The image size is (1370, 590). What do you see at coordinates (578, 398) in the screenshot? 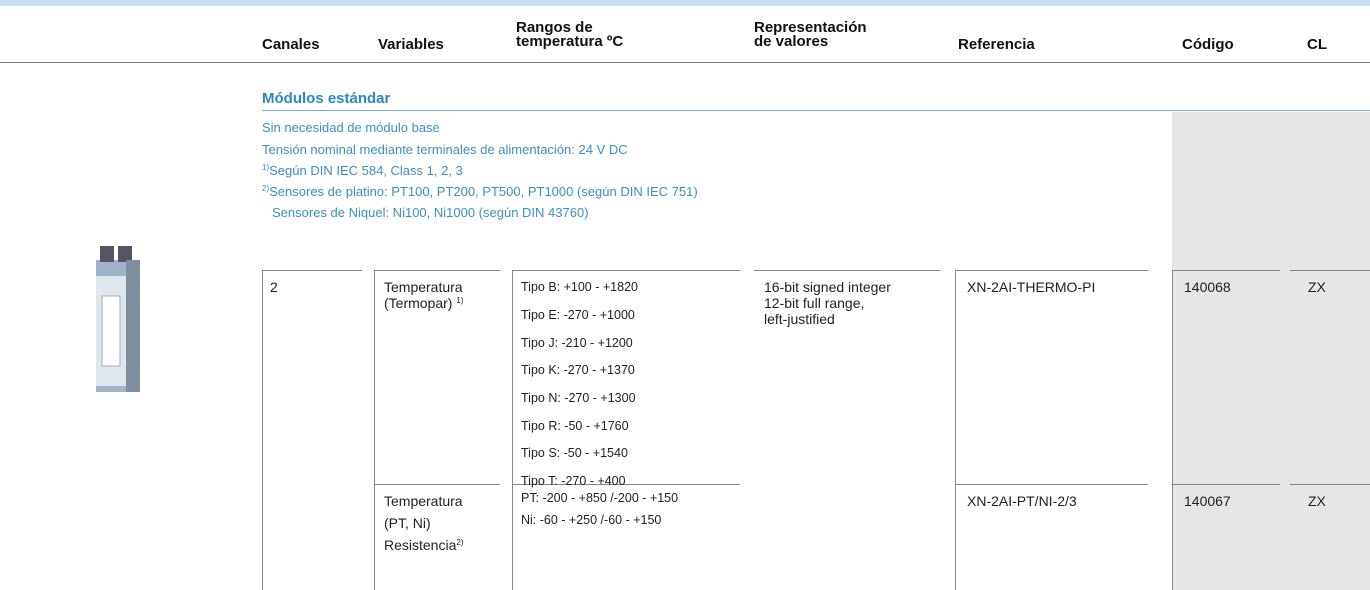
I see `range: Tipo N: -270 - +1300` at bounding box center [578, 398].